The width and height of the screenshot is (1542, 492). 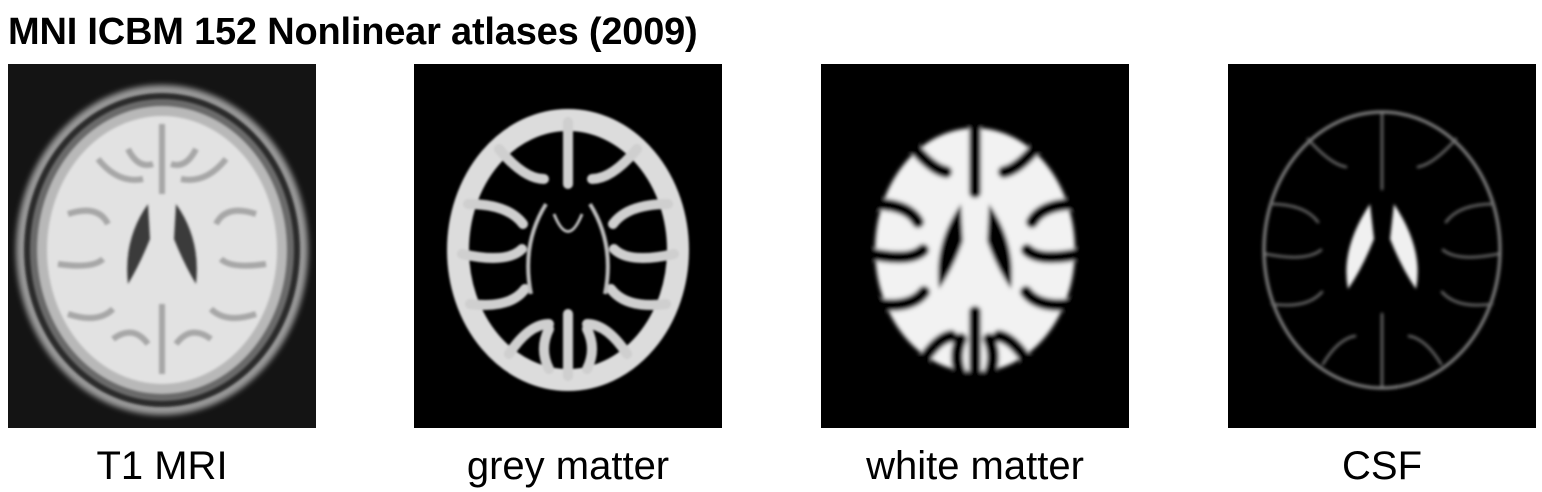 I want to click on white-matter-image, so click(x=975, y=246).